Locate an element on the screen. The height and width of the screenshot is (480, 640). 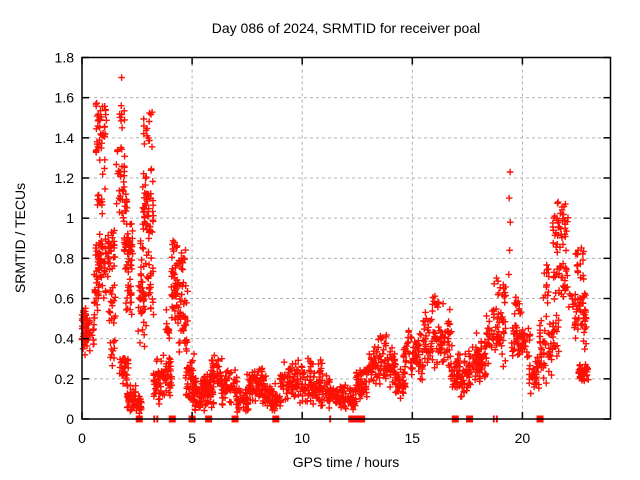
y-tick-label: 1.8 is located at coordinates (65, 58).